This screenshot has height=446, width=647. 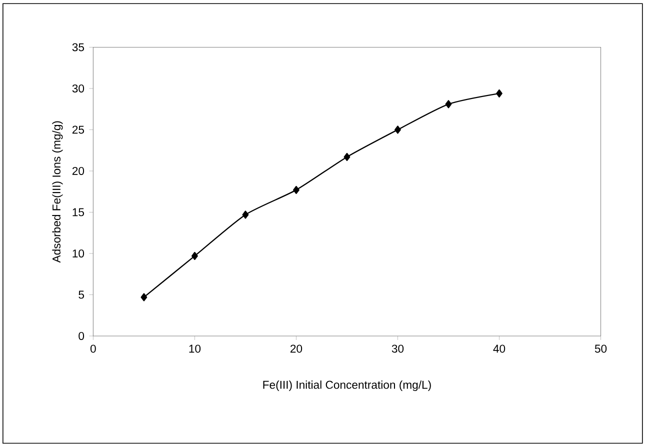 I want to click on y-tick-label: 30, so click(x=78, y=88).